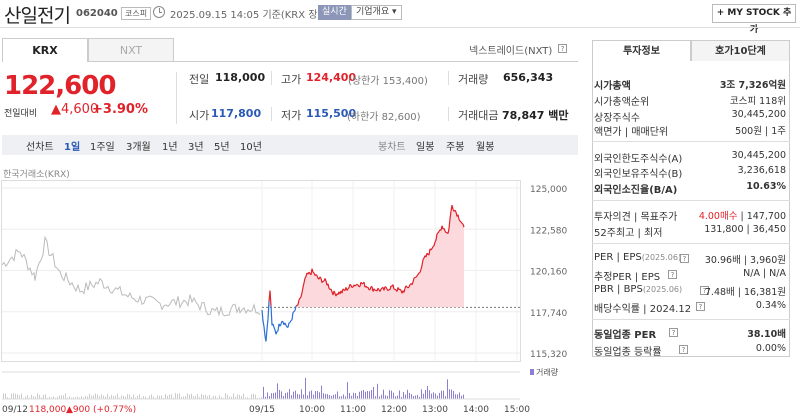 This screenshot has height=419, width=800. Describe the element at coordinates (435, 410) in the screenshot. I see `x-tick-label: 13:00` at that location.